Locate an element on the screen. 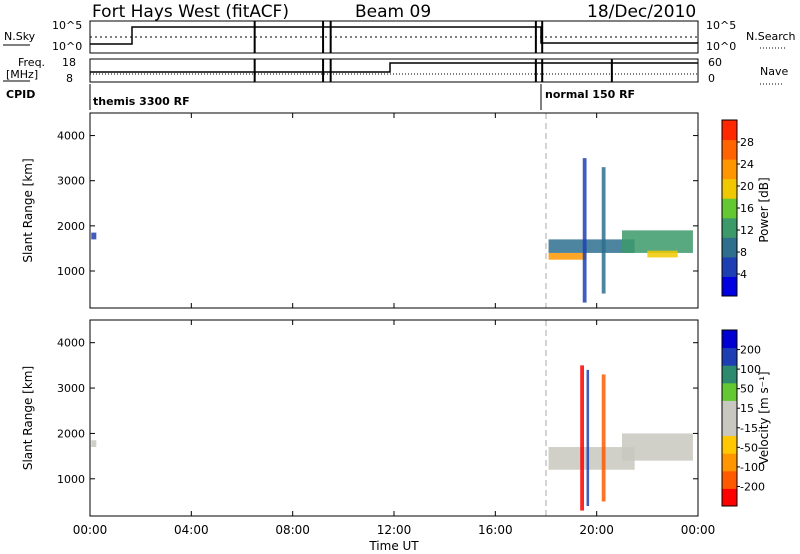 This screenshot has width=800, height=554. freq-trace is located at coordinates (394, 70).